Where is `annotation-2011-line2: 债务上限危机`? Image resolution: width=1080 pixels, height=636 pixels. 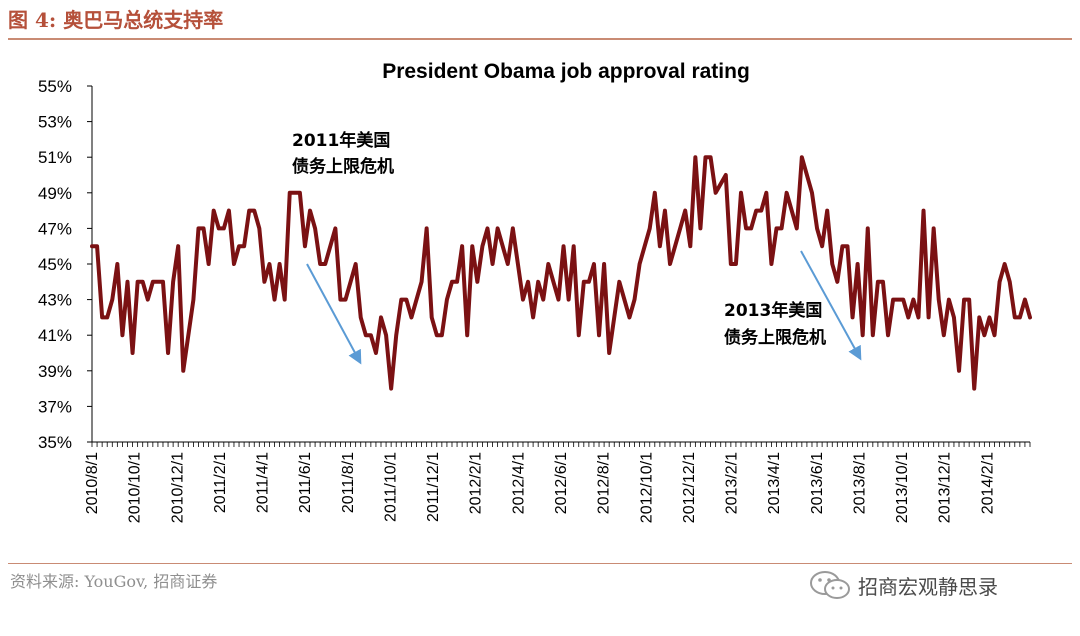
annotation-2011-line2: 债务上限危机 is located at coordinates (343, 166).